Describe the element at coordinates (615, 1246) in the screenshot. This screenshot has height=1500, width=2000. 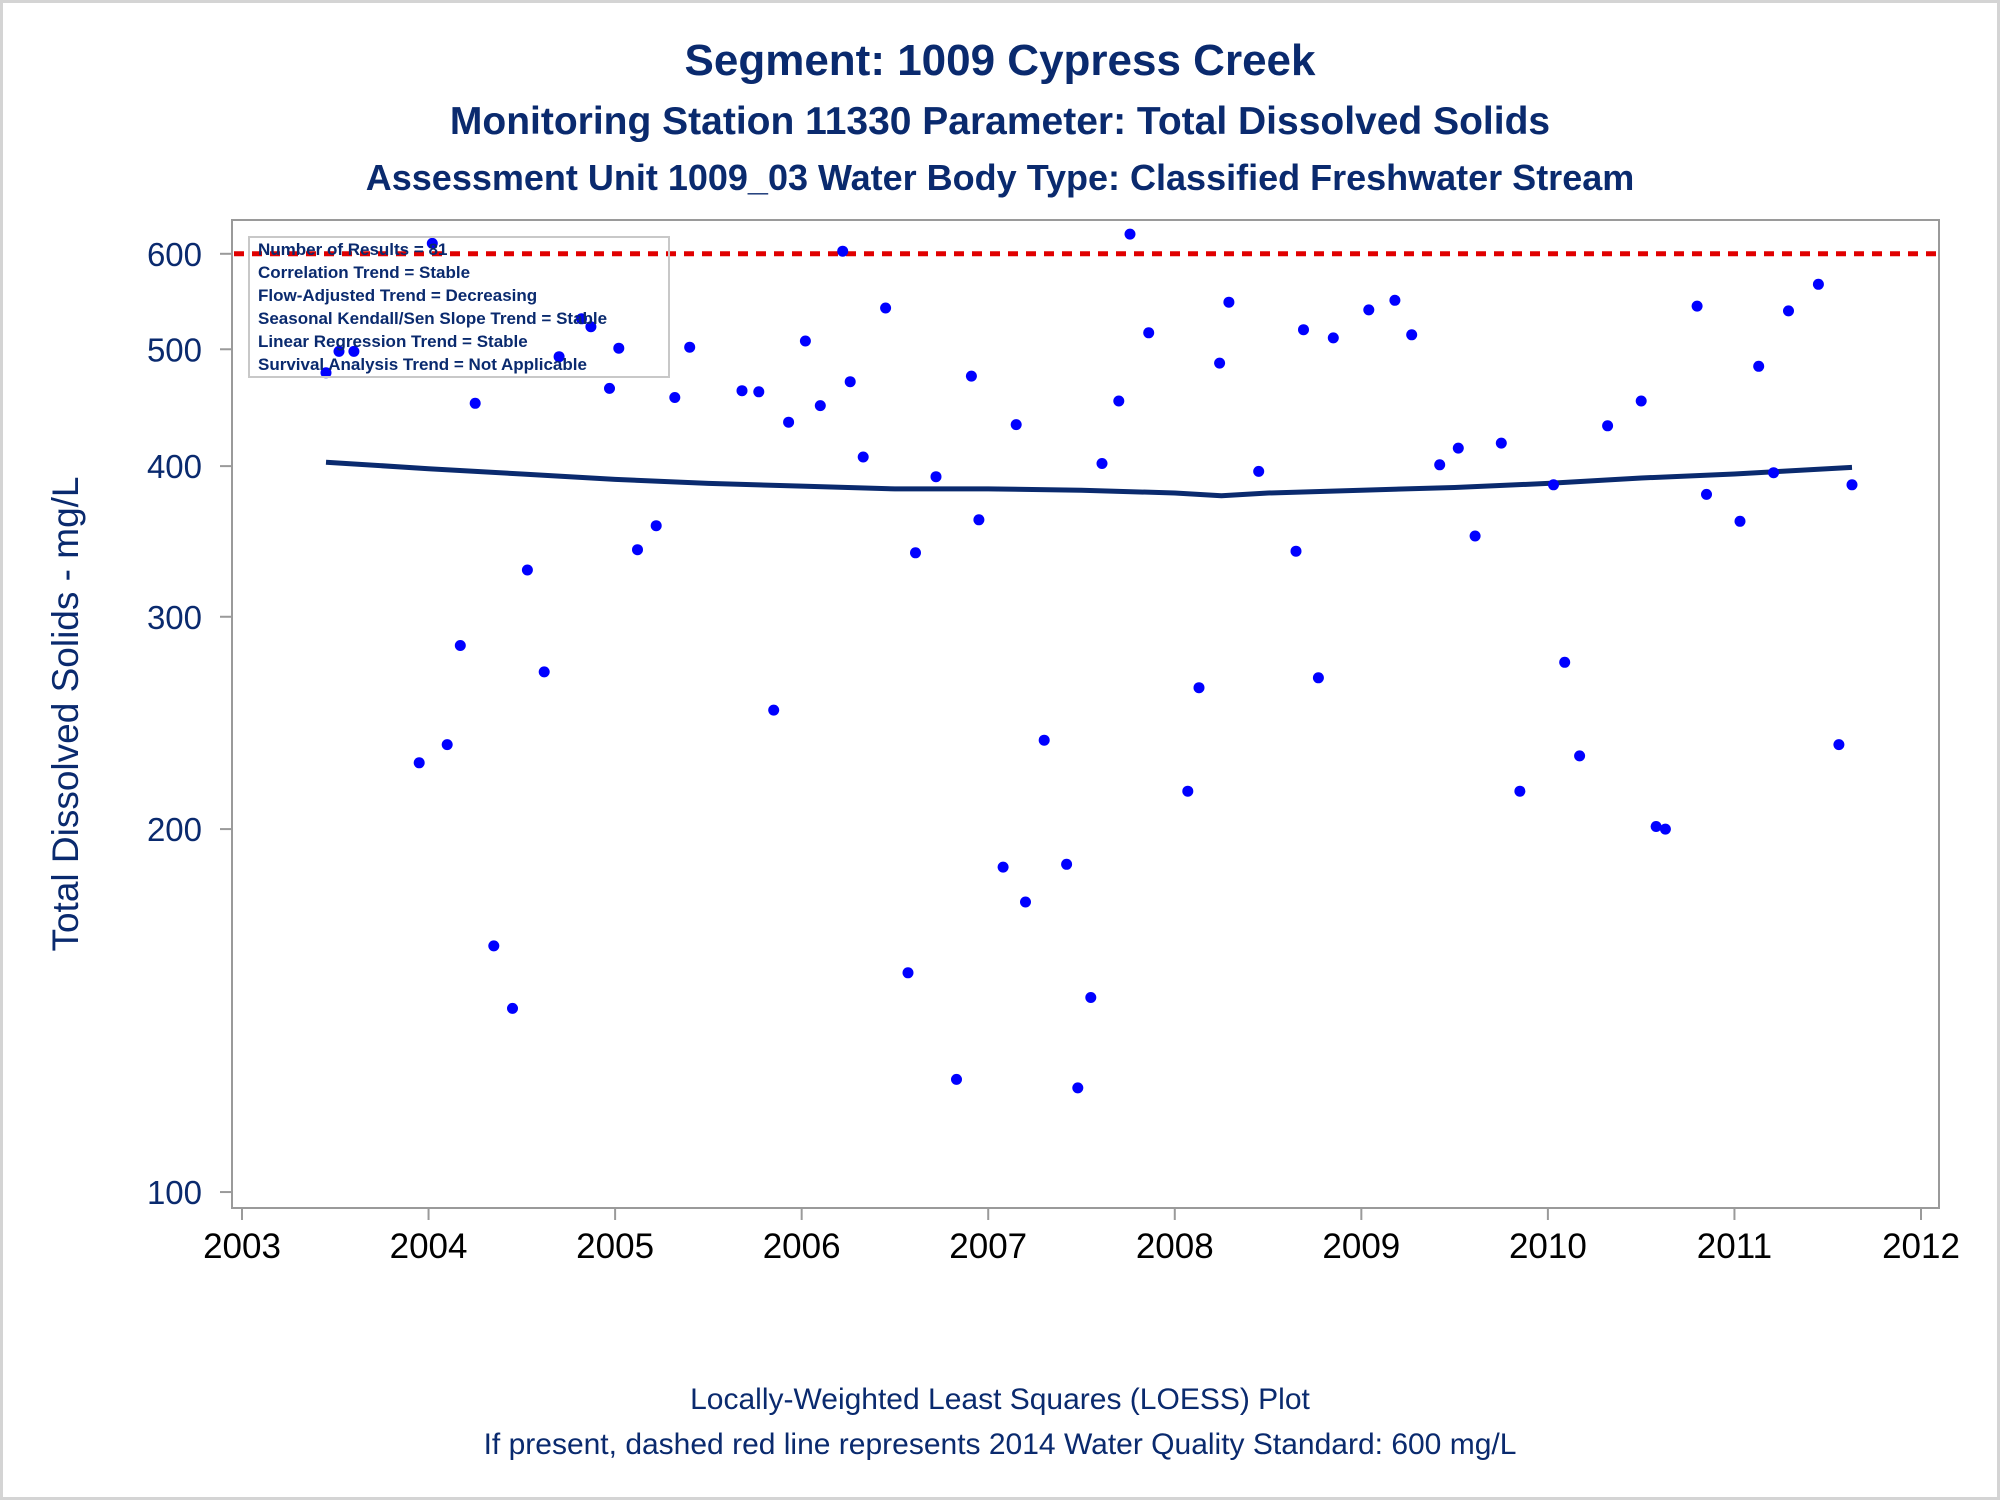
I see `x-tick-label: 2005` at that location.